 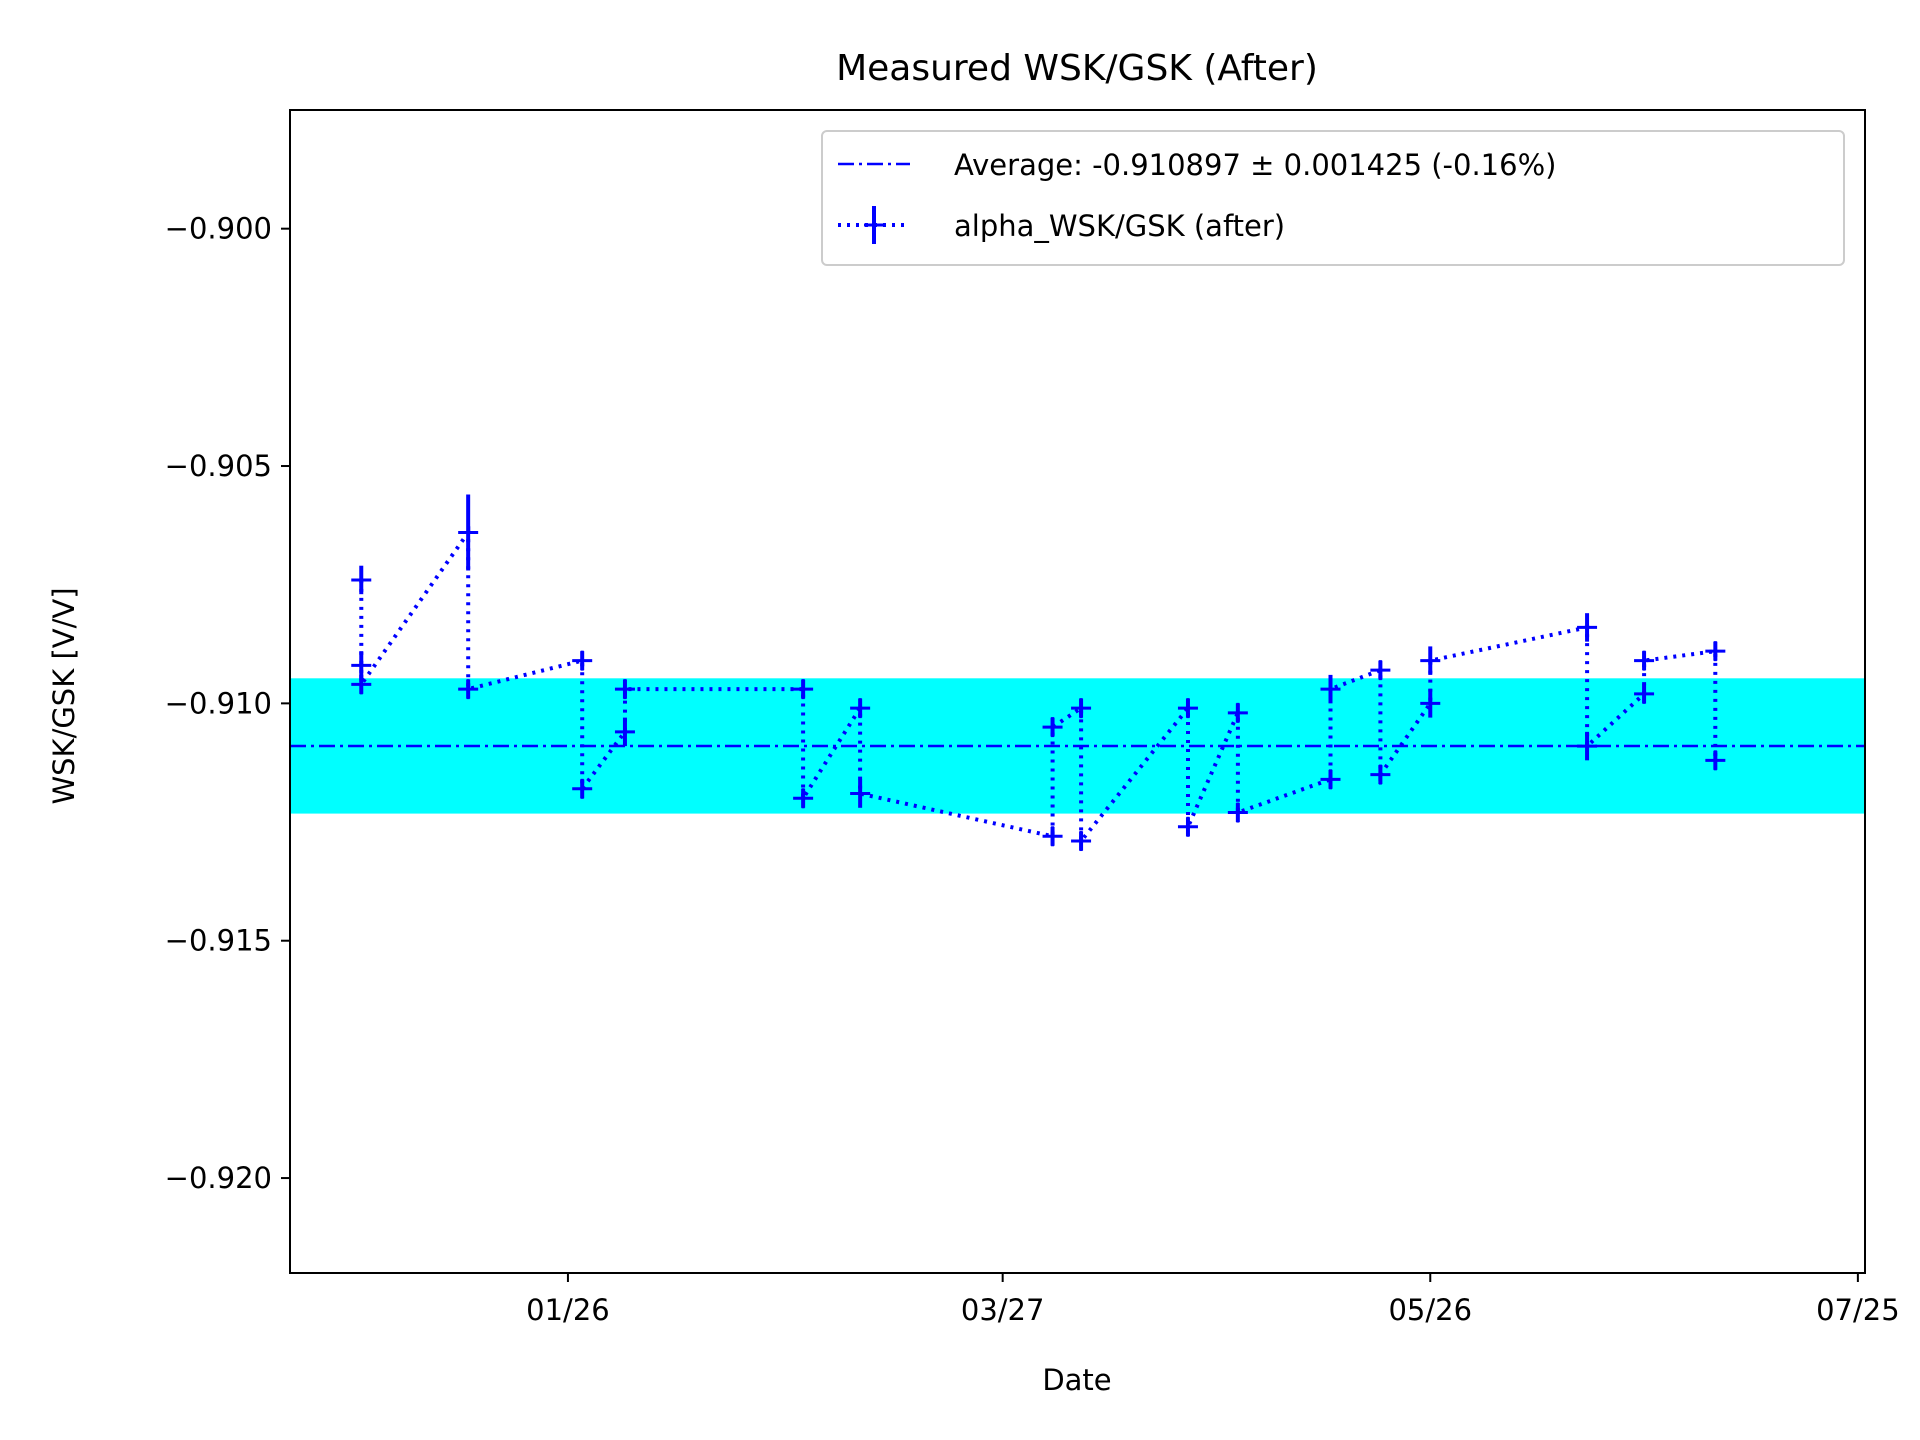 What do you see at coordinates (1858, 1310) in the screenshot?
I see `x-tick-label-3: 07/25` at bounding box center [1858, 1310].